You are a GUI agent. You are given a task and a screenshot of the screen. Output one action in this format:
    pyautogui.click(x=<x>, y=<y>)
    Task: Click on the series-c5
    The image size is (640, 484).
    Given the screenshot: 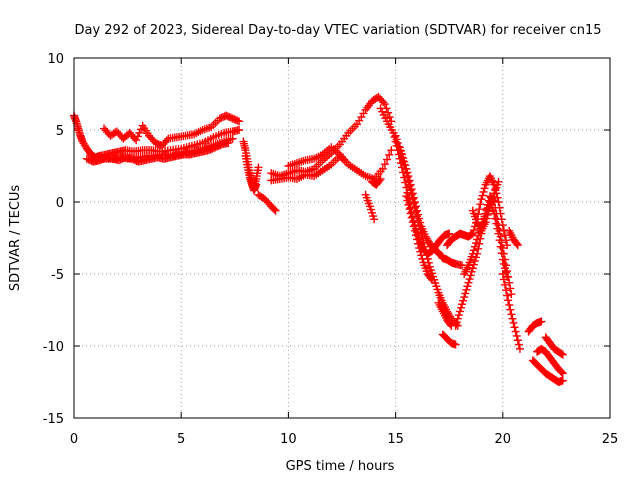 What is the action you would take?
    pyautogui.click(x=376, y=181)
    